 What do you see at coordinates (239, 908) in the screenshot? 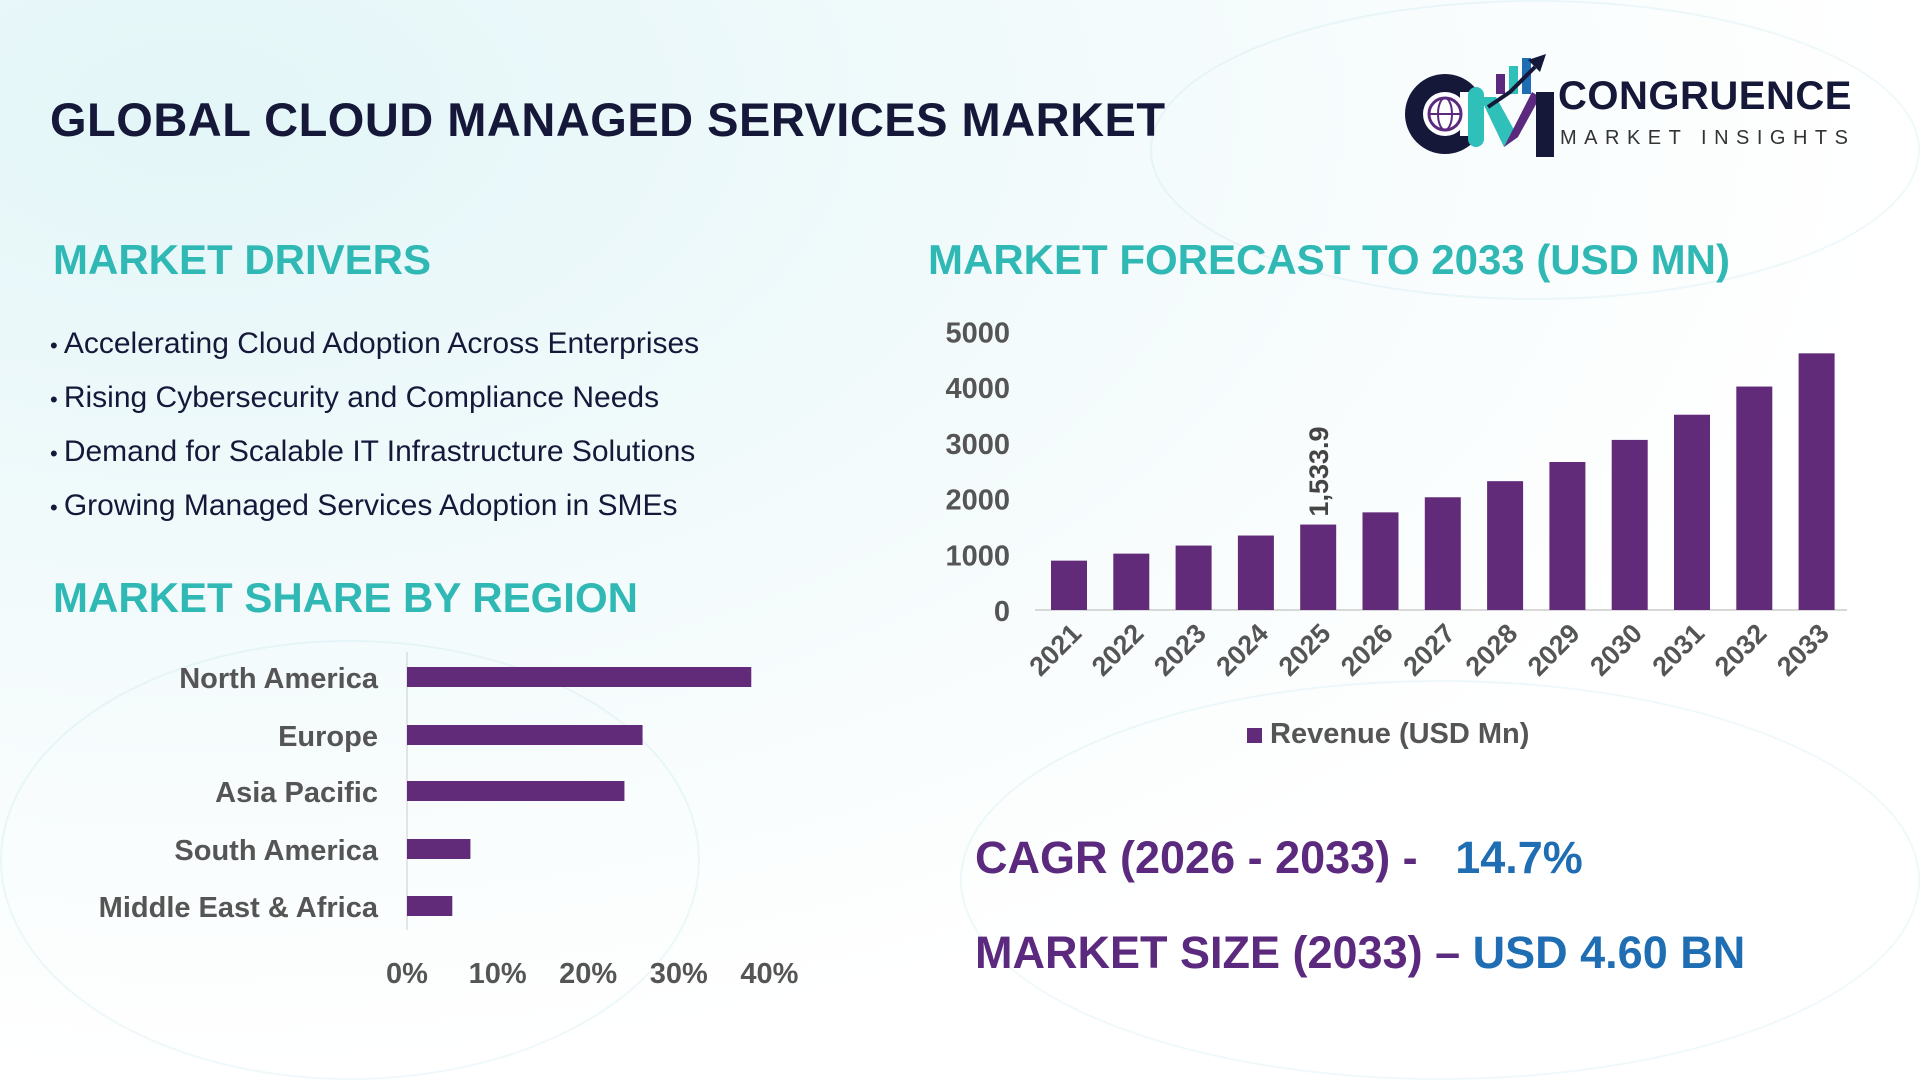
I see `category-label: Middle East & Africa` at bounding box center [239, 908].